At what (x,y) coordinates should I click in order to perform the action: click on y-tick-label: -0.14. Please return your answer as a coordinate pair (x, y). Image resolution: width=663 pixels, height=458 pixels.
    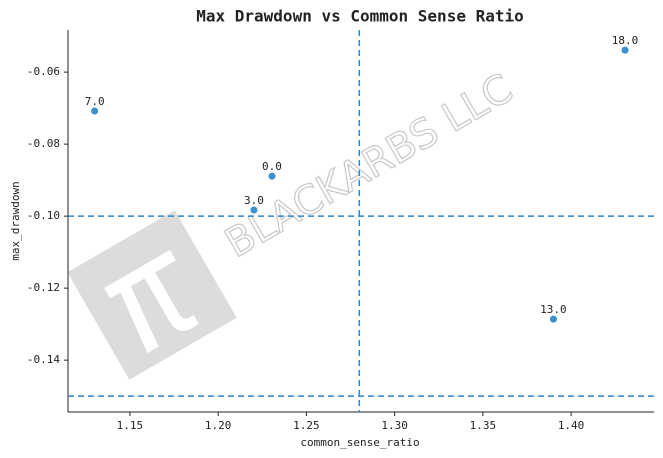
    Looking at the image, I should click on (43, 359).